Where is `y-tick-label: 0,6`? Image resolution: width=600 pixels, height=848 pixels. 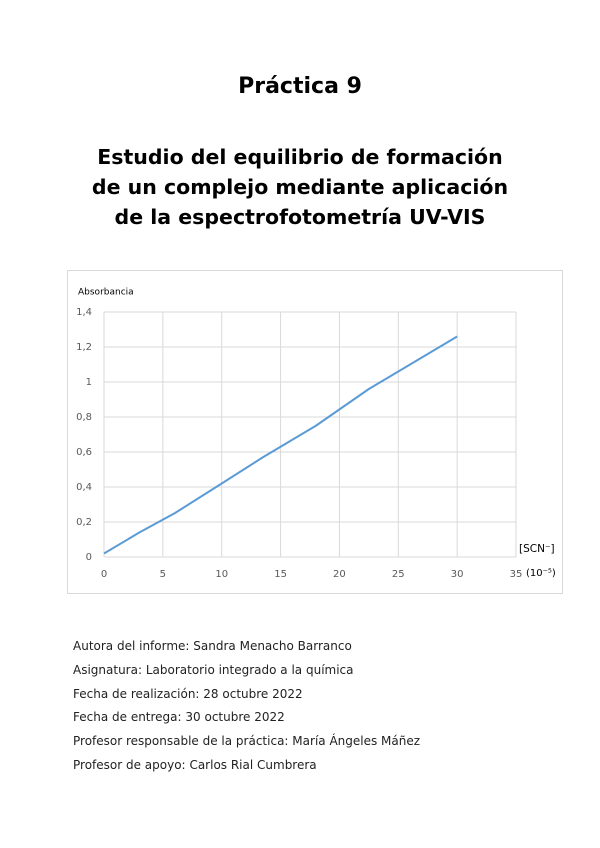 y-tick-label: 0,6 is located at coordinates (84, 452).